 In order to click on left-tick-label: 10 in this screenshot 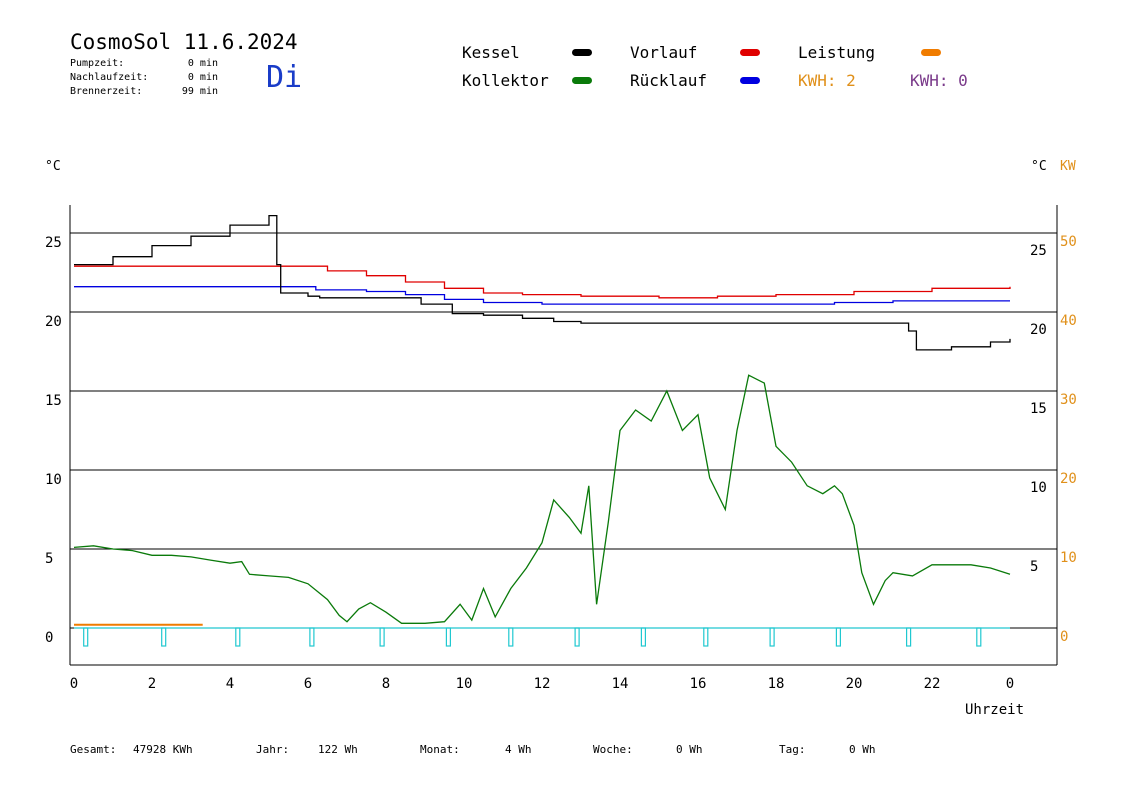, I will do `click(53, 480)`.